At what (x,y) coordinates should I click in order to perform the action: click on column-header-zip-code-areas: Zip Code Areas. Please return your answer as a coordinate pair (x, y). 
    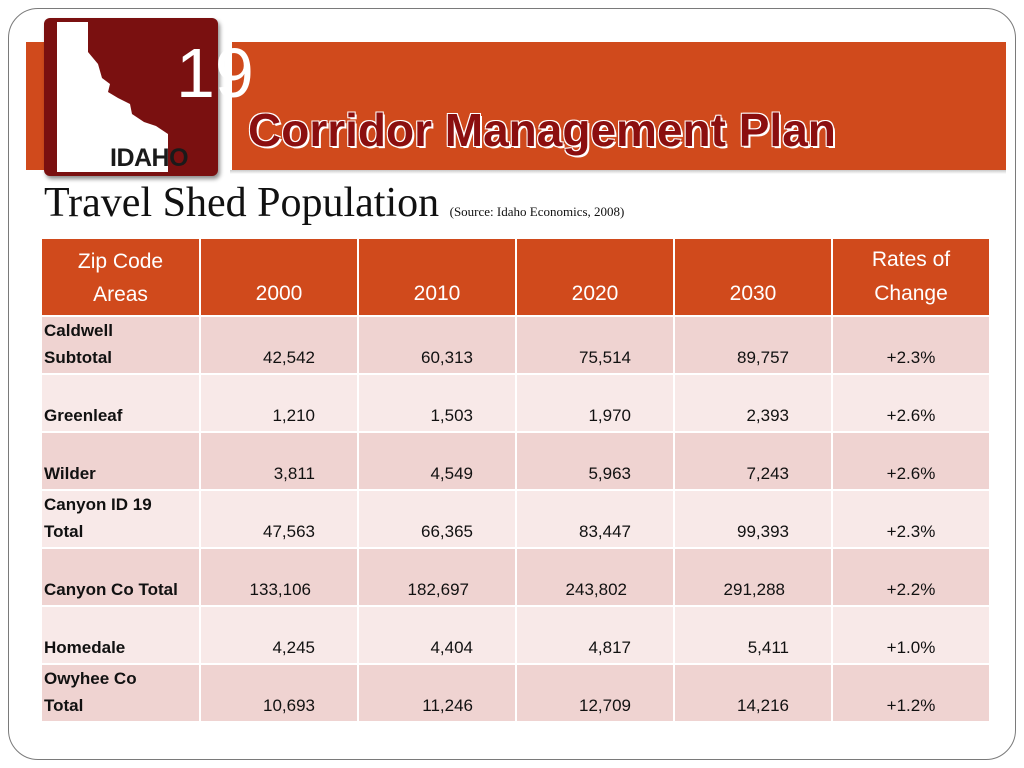
    Looking at the image, I should click on (121, 277).